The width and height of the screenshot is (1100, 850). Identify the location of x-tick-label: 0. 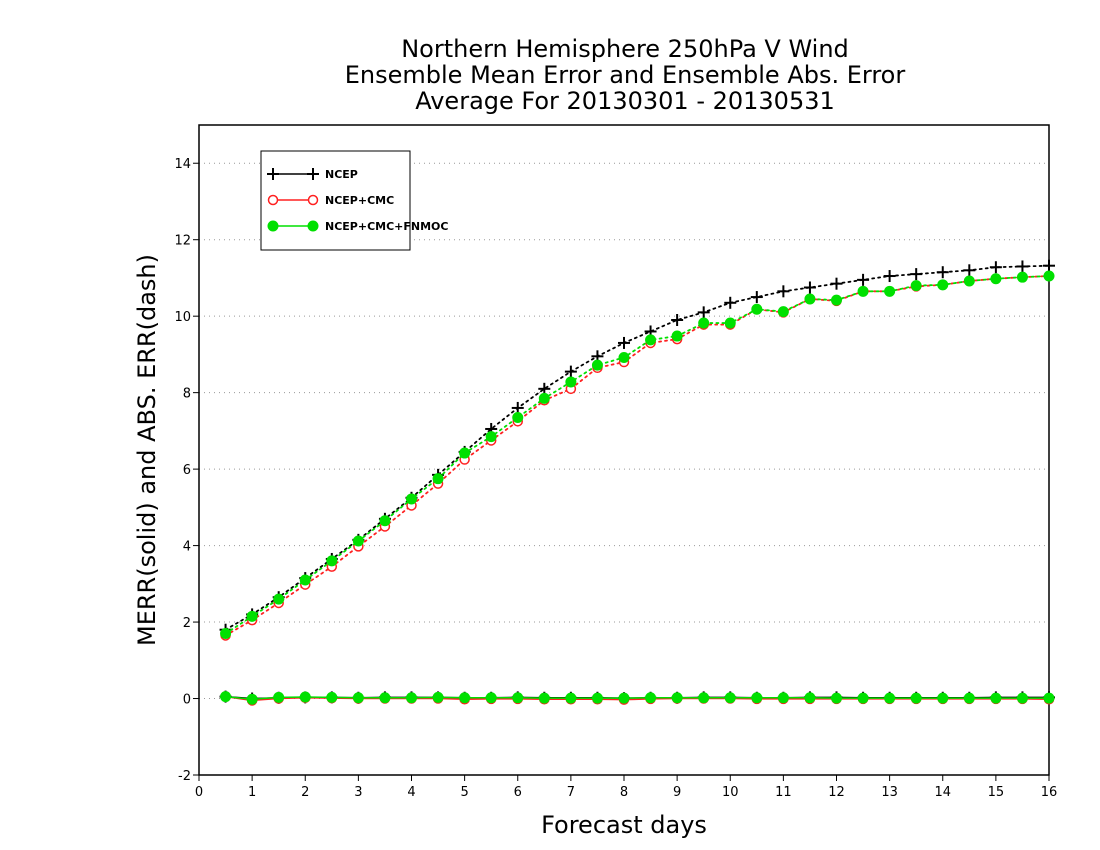
(199, 792).